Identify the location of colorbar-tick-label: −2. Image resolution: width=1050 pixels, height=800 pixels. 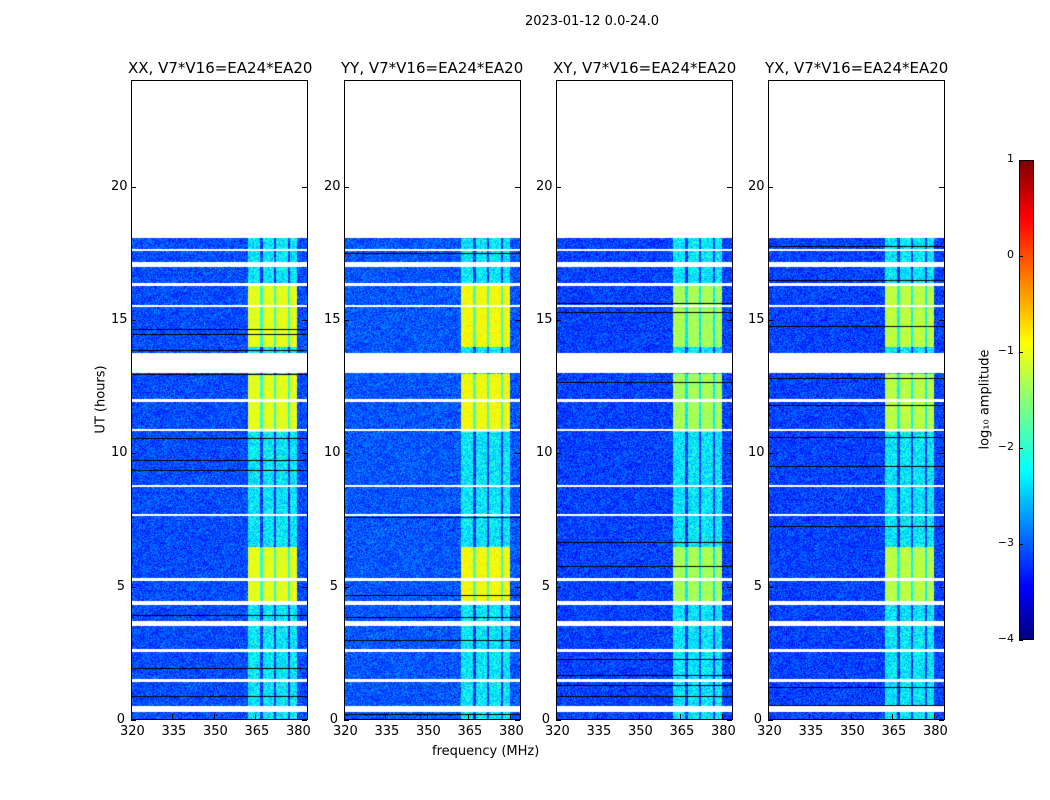
(1005, 446).